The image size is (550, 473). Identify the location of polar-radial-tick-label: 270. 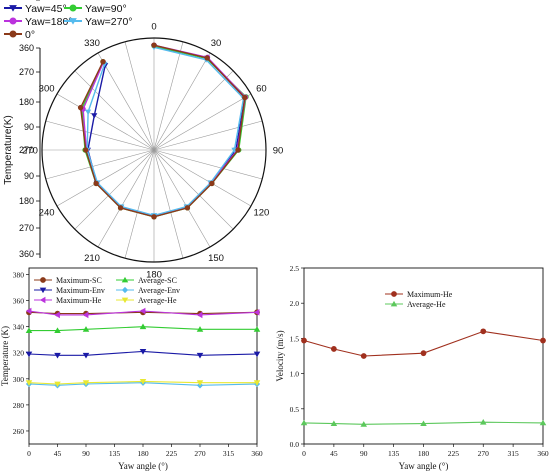
(26, 72).